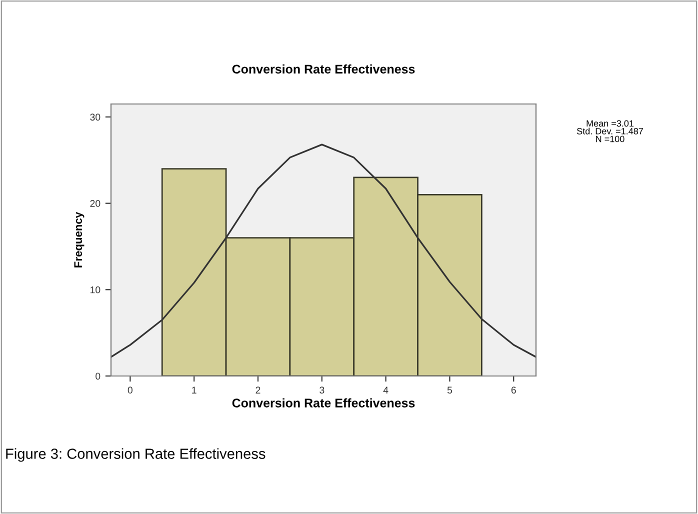 The width and height of the screenshot is (698, 514). What do you see at coordinates (513, 390) in the screenshot?
I see `x-tick-label: 6` at bounding box center [513, 390].